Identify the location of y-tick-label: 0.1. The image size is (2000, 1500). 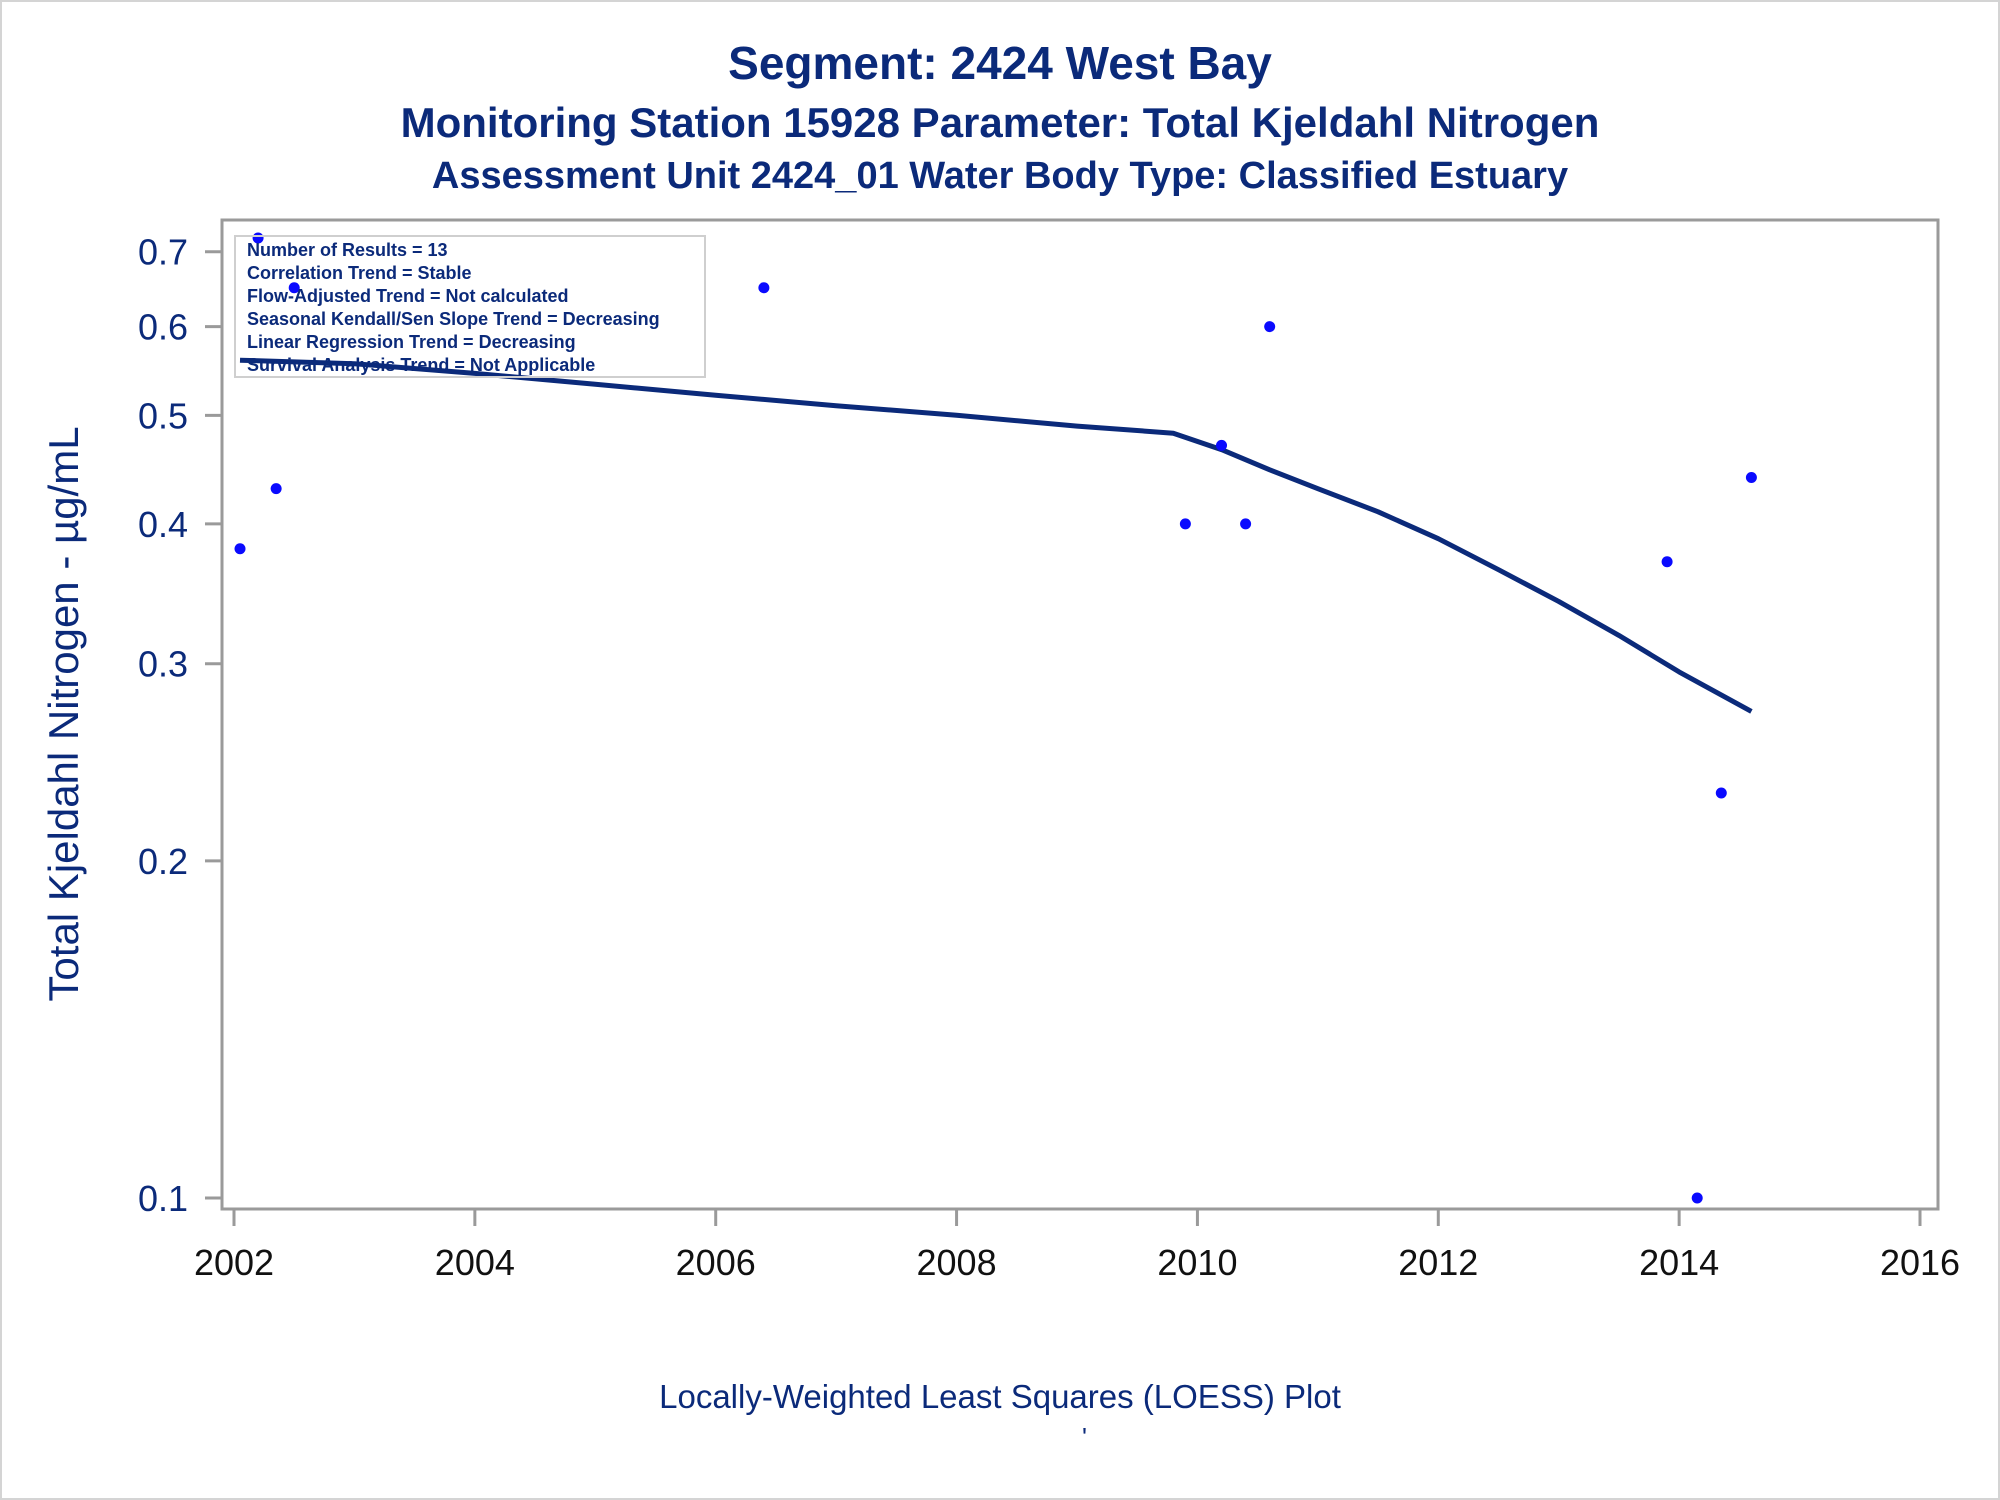
(163, 1198).